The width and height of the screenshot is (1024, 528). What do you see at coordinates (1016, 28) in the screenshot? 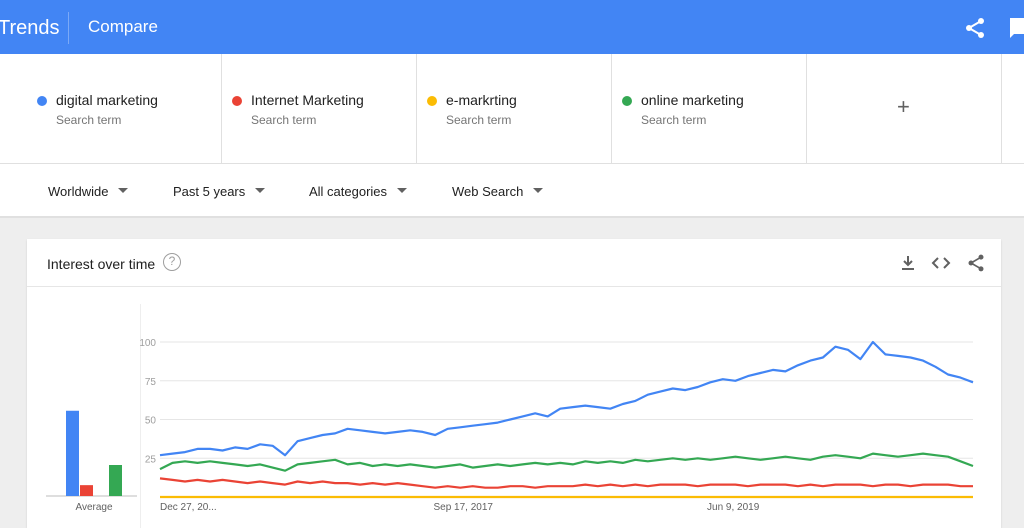
I see `feedback-icon` at bounding box center [1016, 28].